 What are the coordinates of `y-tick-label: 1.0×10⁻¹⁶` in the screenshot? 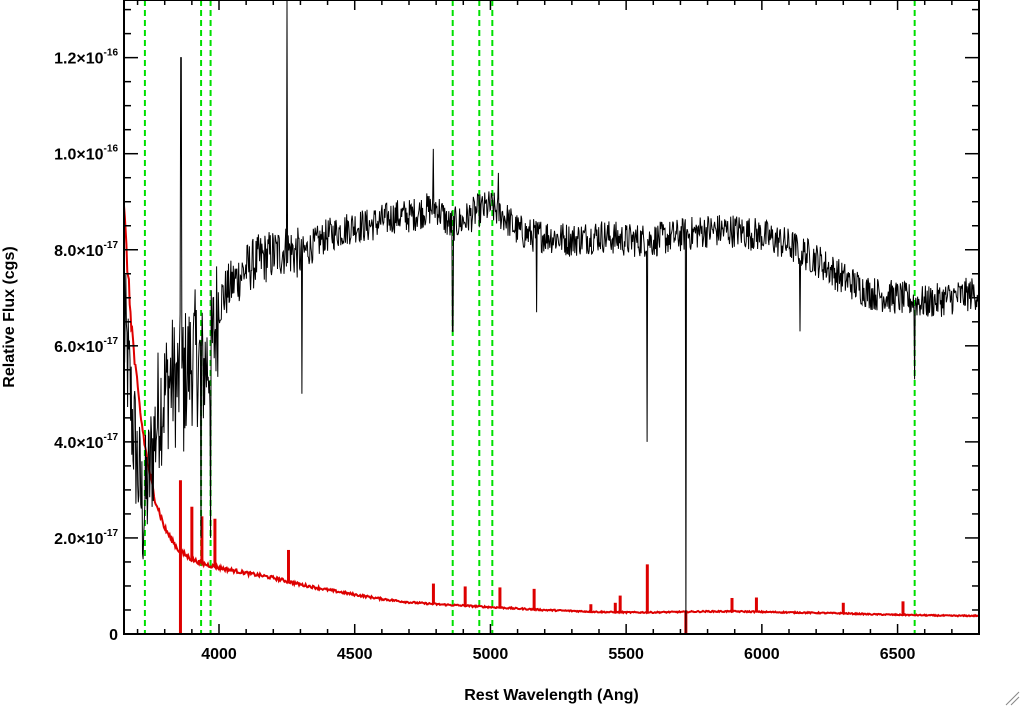 It's located at (86, 154).